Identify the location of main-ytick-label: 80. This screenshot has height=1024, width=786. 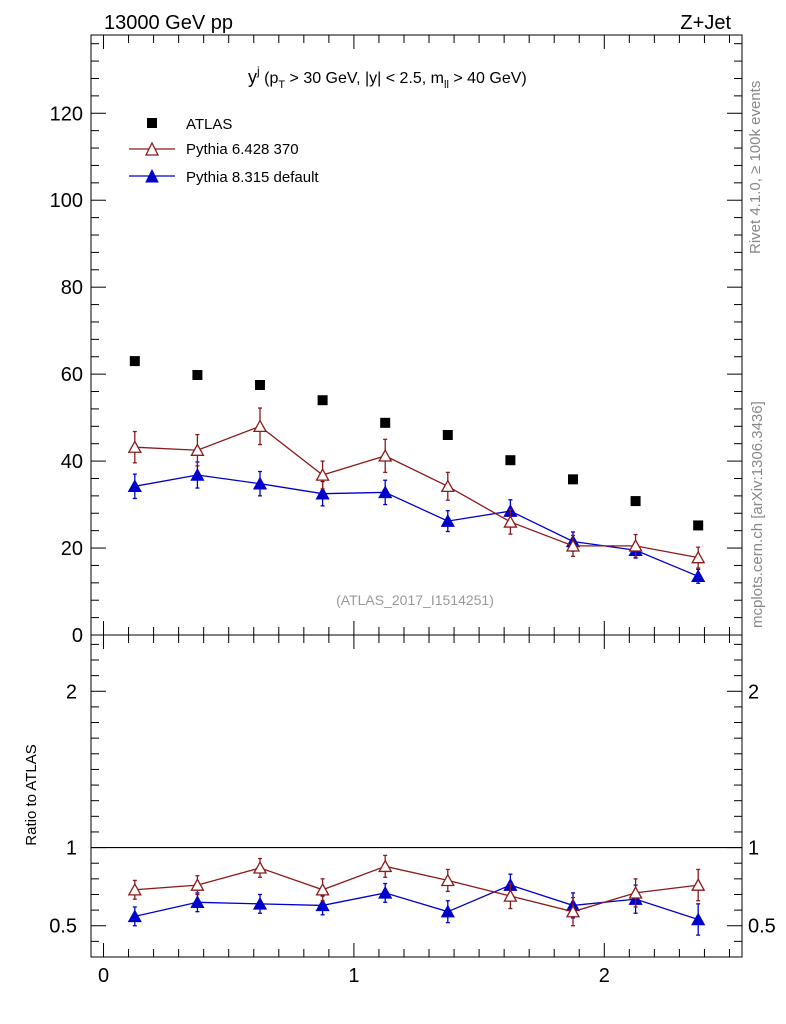
(72, 288).